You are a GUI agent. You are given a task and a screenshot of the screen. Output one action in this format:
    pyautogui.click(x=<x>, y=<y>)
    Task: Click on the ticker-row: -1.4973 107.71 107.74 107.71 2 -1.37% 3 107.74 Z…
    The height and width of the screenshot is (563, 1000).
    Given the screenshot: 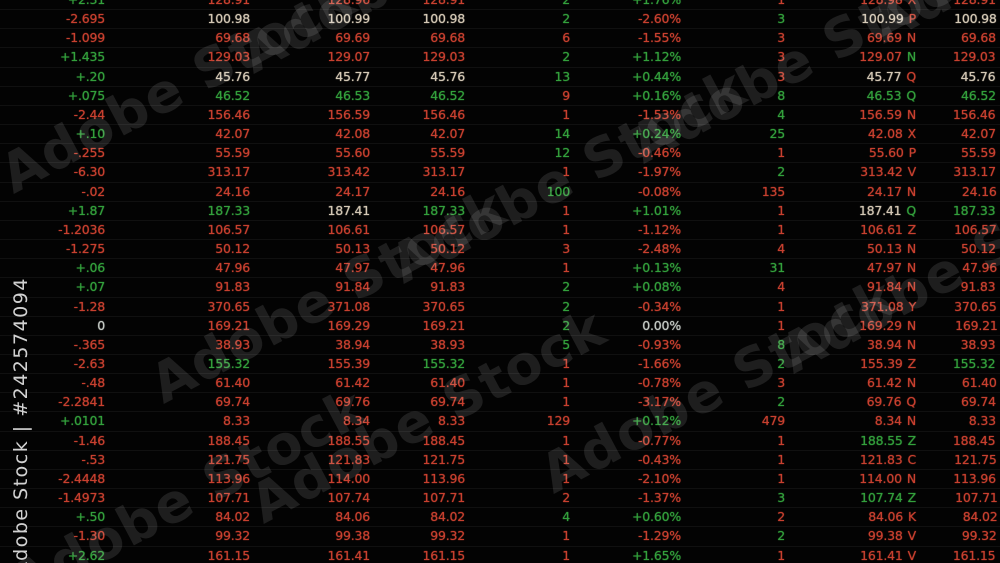 What is the action you would take?
    pyautogui.click(x=500, y=497)
    